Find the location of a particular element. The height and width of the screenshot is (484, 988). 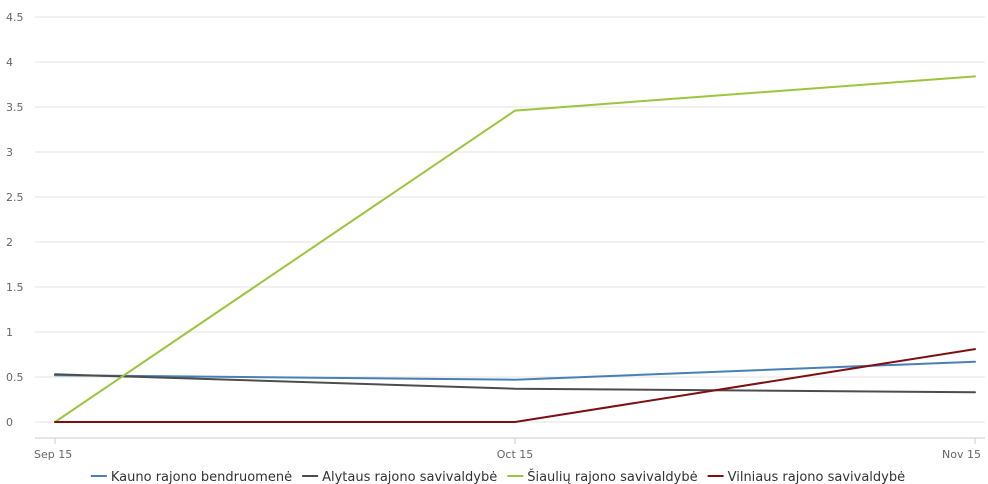

x-axis-tick-labels: Sep 15 Oct 15 Nov 15 is located at coordinates (507, 454).